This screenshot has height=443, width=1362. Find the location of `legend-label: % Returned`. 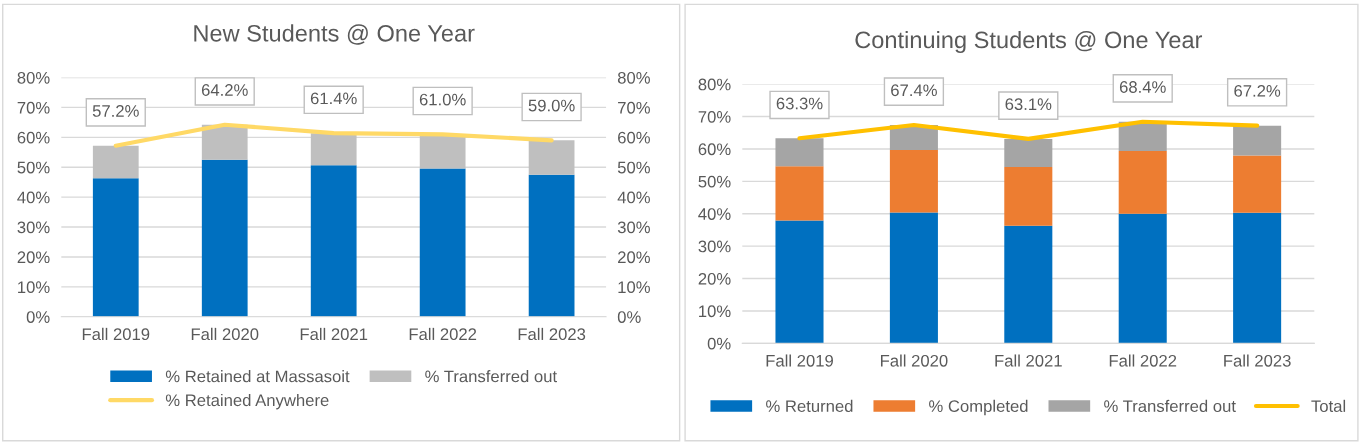

legend-label: % Returned is located at coordinates (809, 406).